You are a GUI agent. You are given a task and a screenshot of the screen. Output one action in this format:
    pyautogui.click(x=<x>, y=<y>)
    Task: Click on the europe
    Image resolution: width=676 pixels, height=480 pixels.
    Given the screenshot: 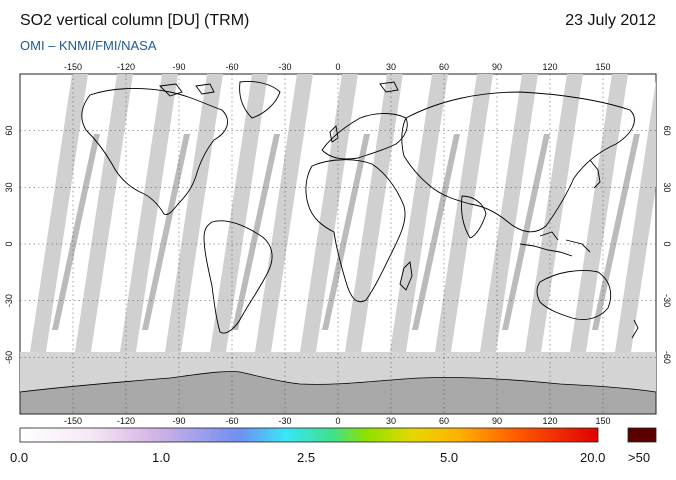 What is the action you would take?
    pyautogui.click(x=364, y=136)
    